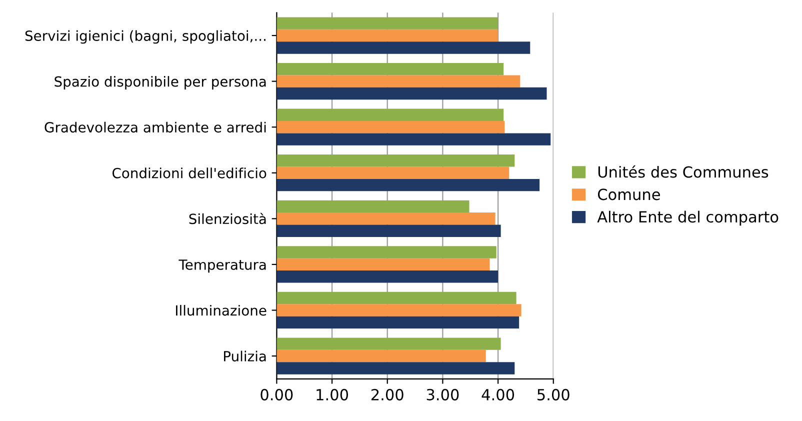  Describe the element at coordinates (222, 266) in the screenshot. I see `y-tick-label: Temperatura` at that location.